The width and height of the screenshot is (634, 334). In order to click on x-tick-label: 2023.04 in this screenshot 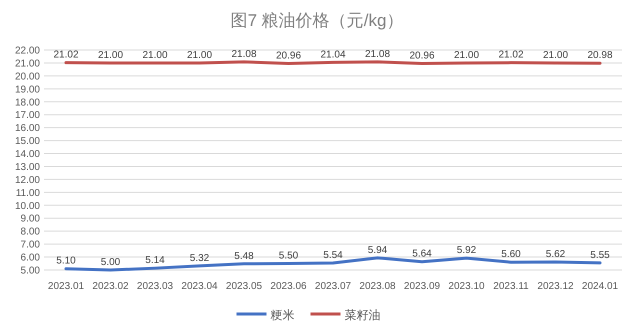, I will do `click(199, 286)`.